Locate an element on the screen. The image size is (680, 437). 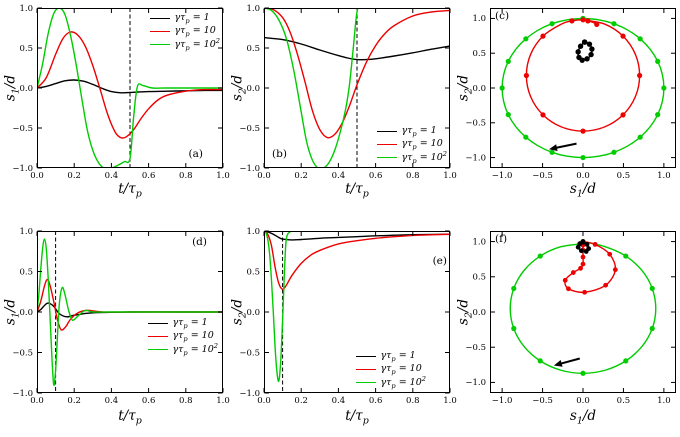
tick-labels: 0.0 0.2 0.4 0.6 0.8 1.0 −1.0 −0.5 0.0 0.5 1.0 is located at coordinates (120, 316).